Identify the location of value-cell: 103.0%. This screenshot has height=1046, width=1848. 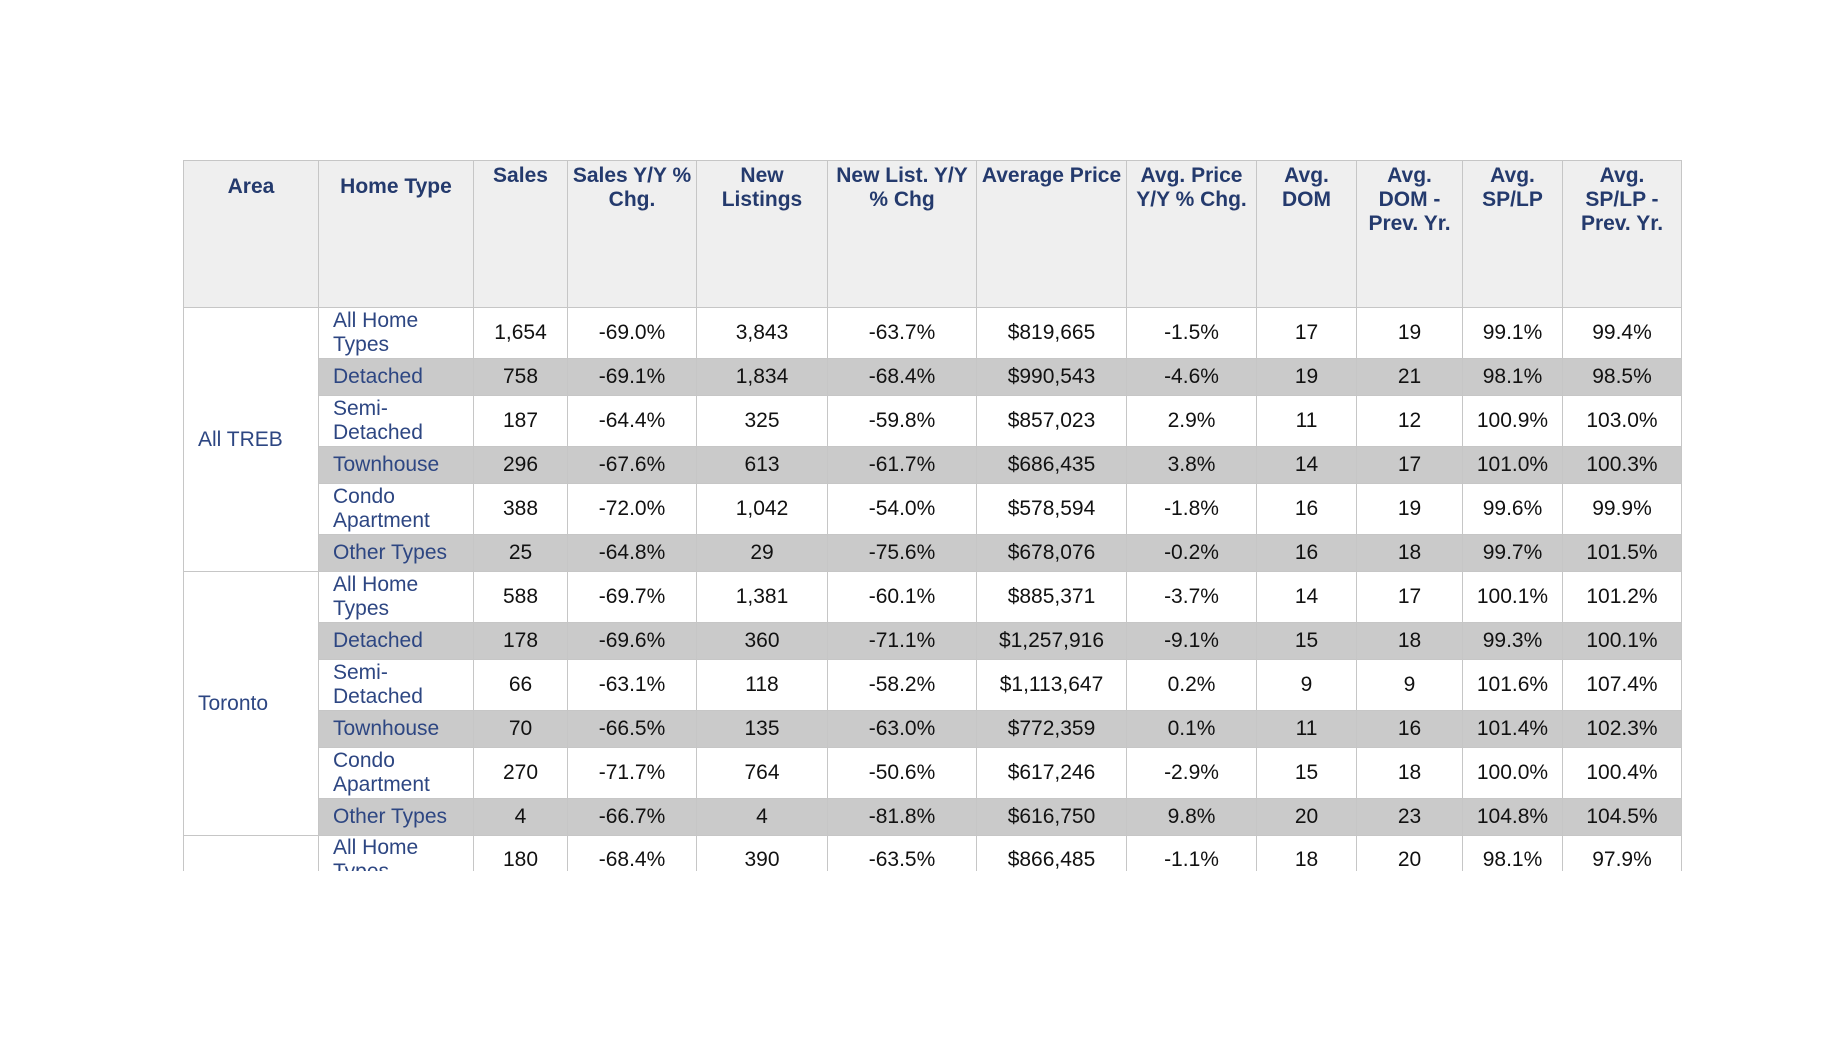
(1622, 421).